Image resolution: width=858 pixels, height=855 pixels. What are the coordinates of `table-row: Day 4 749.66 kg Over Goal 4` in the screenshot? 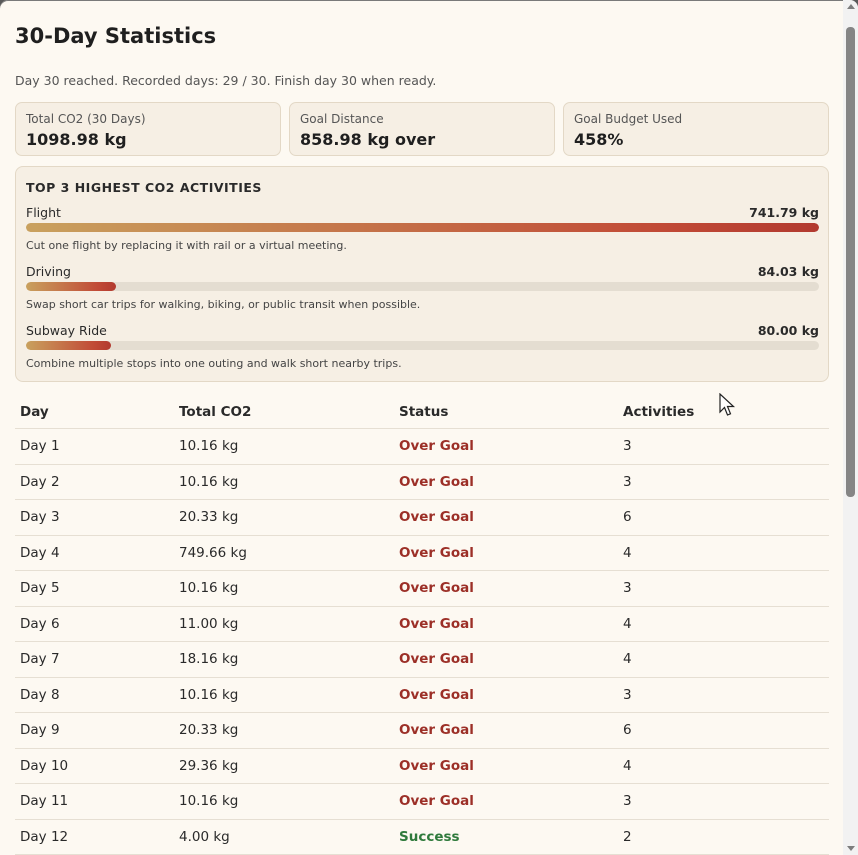 It's located at (422, 553).